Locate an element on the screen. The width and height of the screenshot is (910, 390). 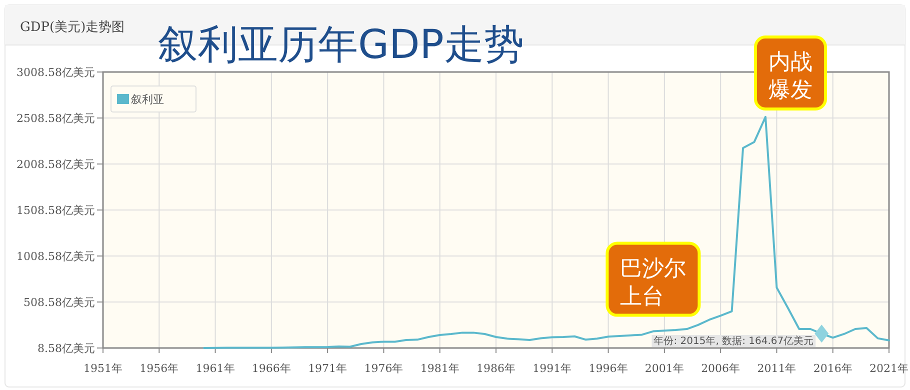
legend-label: 叙利亚 is located at coordinates (147, 99).